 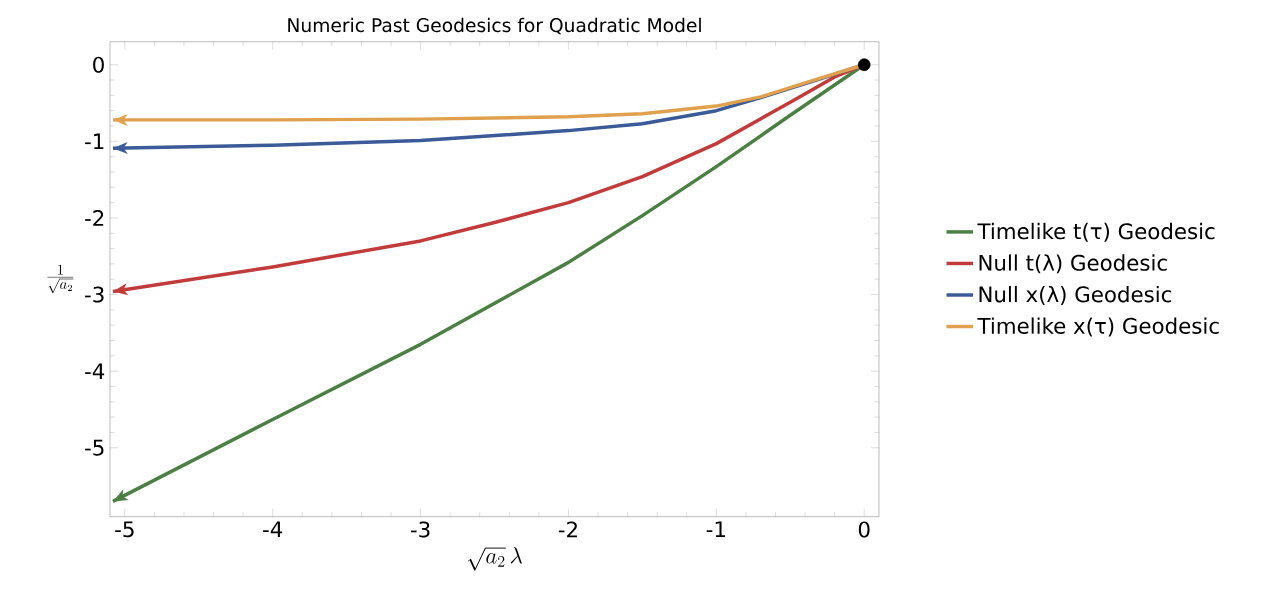 What do you see at coordinates (94, 294) in the screenshot?
I see `y-tick-label: -3` at bounding box center [94, 294].